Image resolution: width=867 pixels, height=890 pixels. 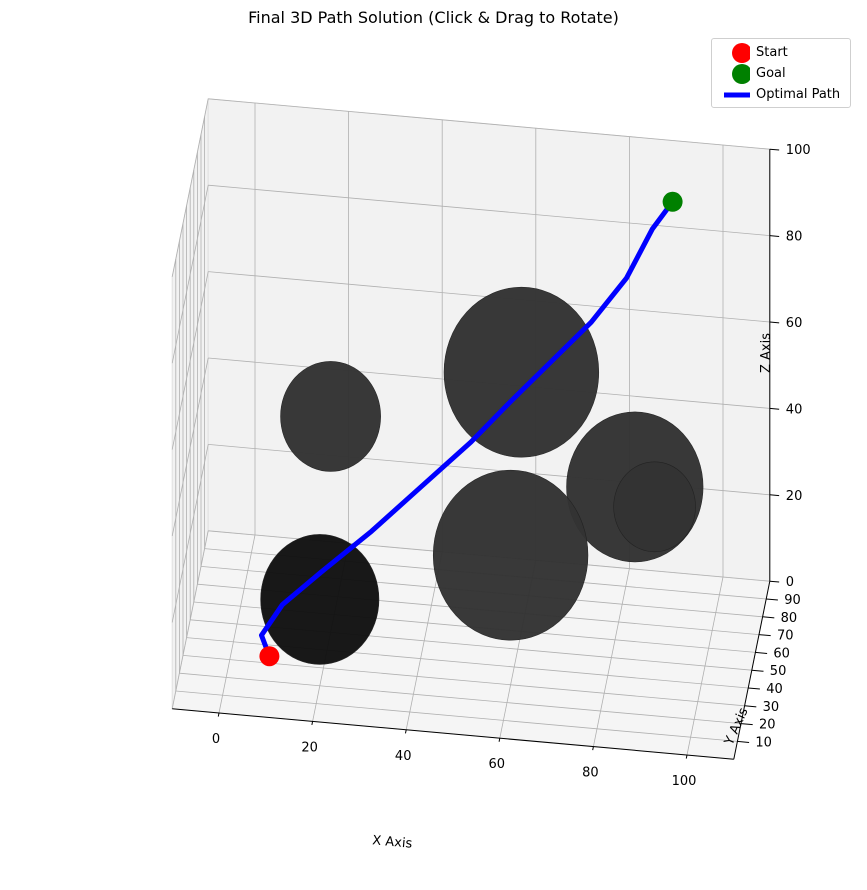 What do you see at coordinates (269, 656) in the screenshot?
I see `start-point` at bounding box center [269, 656].